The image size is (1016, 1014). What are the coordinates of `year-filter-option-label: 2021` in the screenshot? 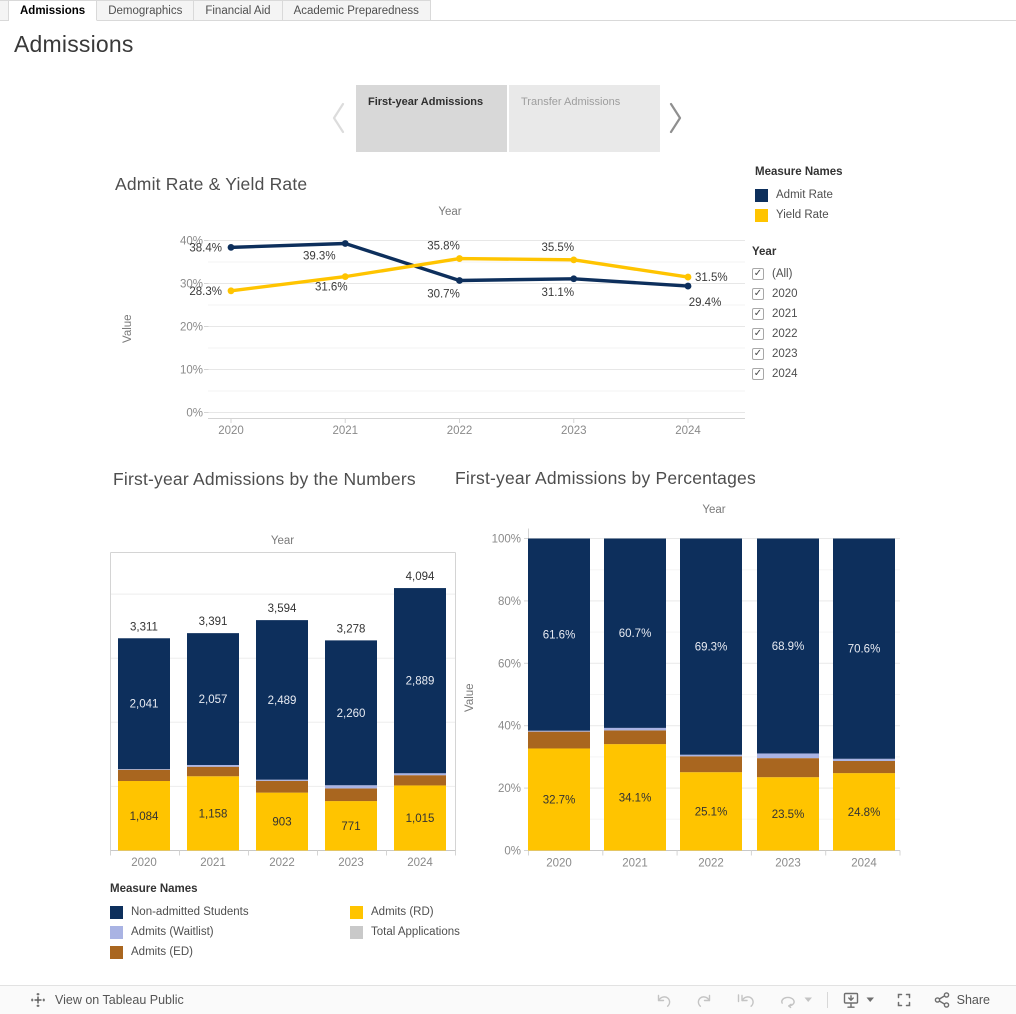 It's located at (785, 314).